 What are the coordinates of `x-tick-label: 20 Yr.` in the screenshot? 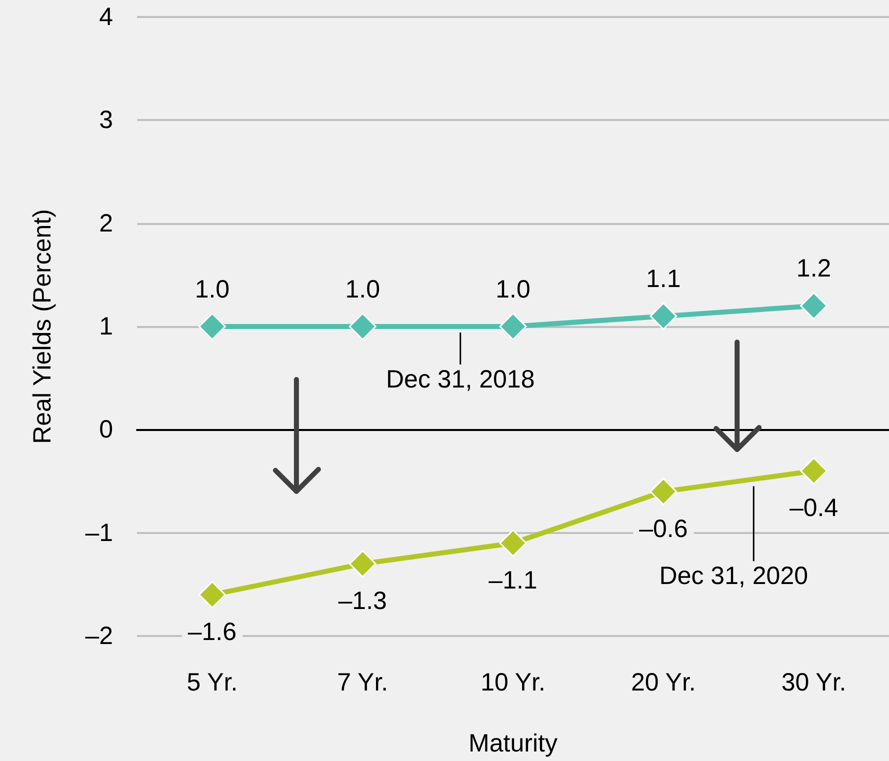 It's located at (663, 682).